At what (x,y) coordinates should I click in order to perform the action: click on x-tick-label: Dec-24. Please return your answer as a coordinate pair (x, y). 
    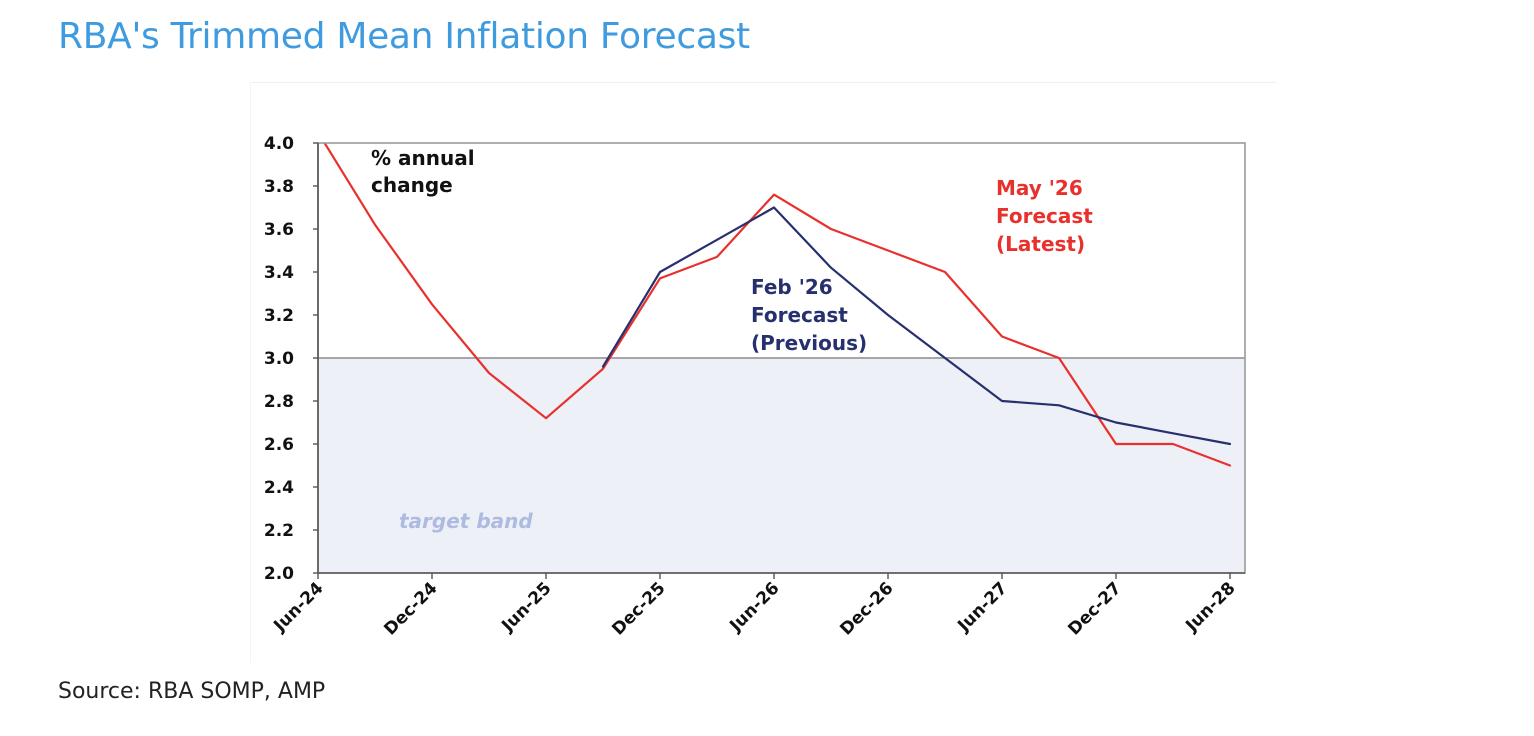
    Looking at the image, I should click on (410, 608).